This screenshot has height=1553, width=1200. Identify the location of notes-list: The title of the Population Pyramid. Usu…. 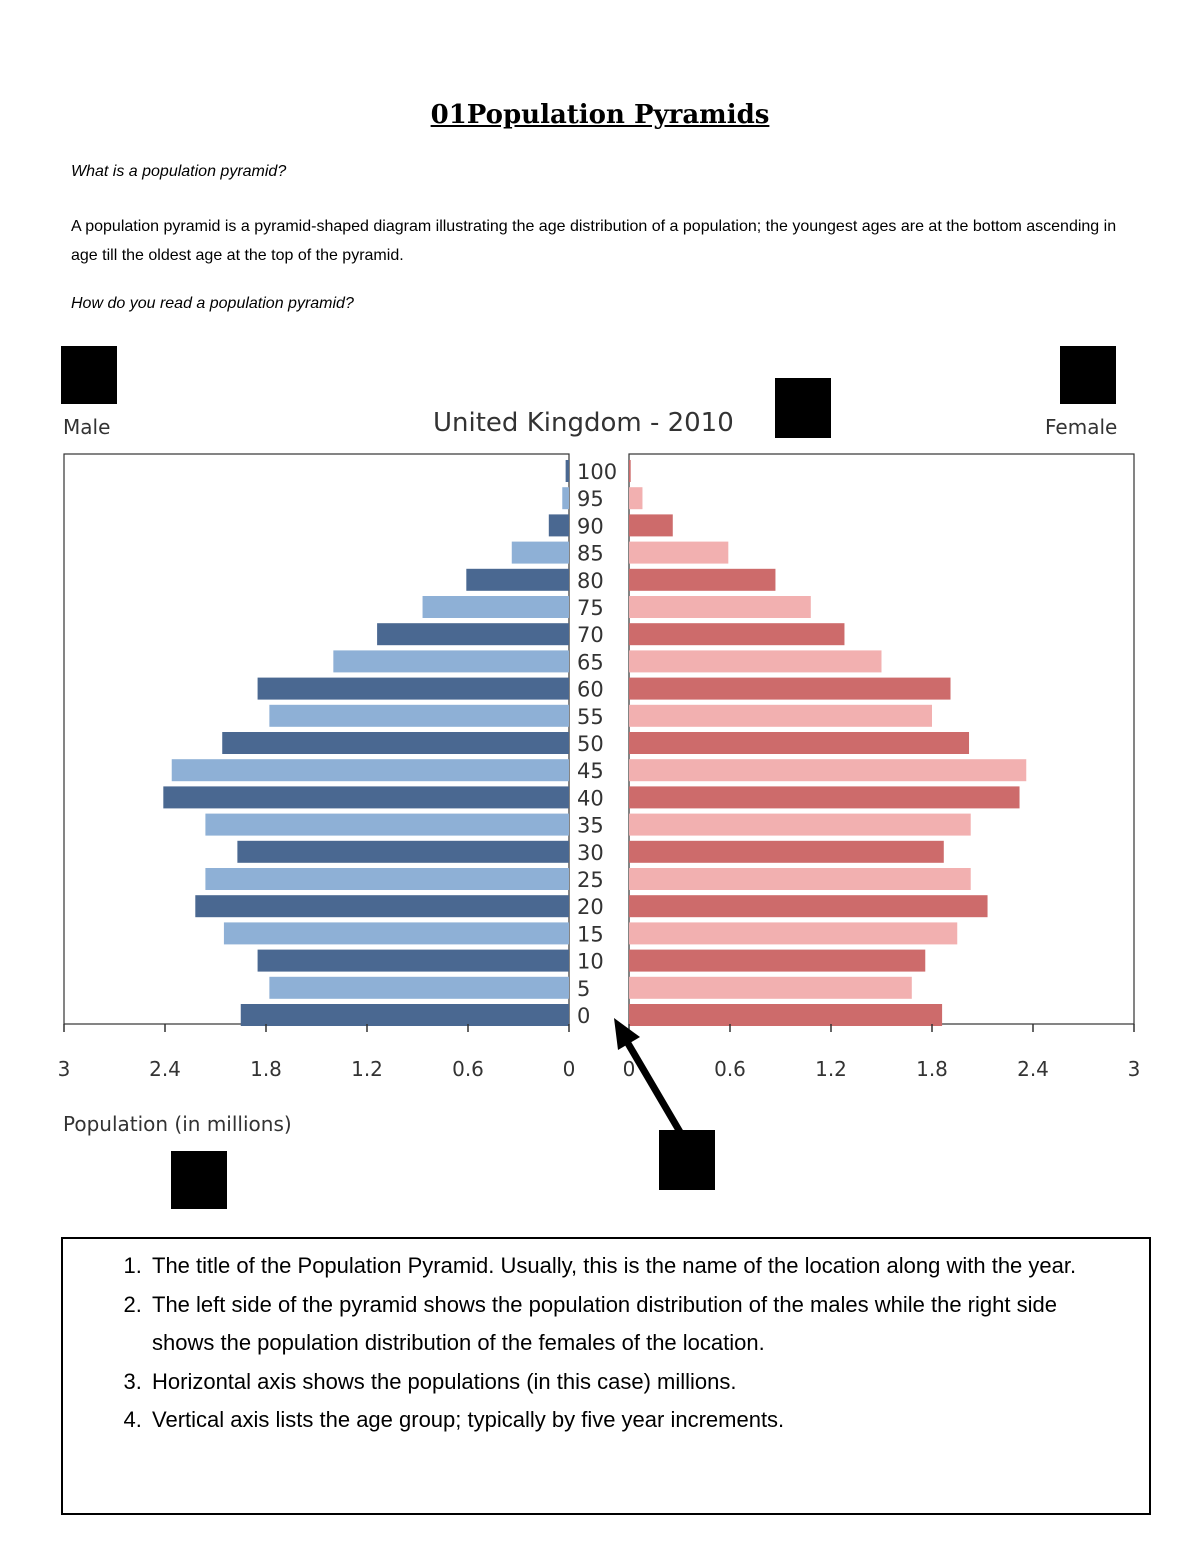
(606, 1339).